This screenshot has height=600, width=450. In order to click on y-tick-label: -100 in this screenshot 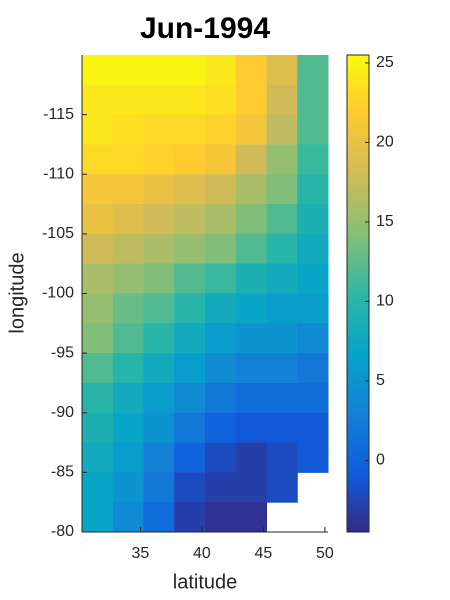, I will do `click(58, 293)`.